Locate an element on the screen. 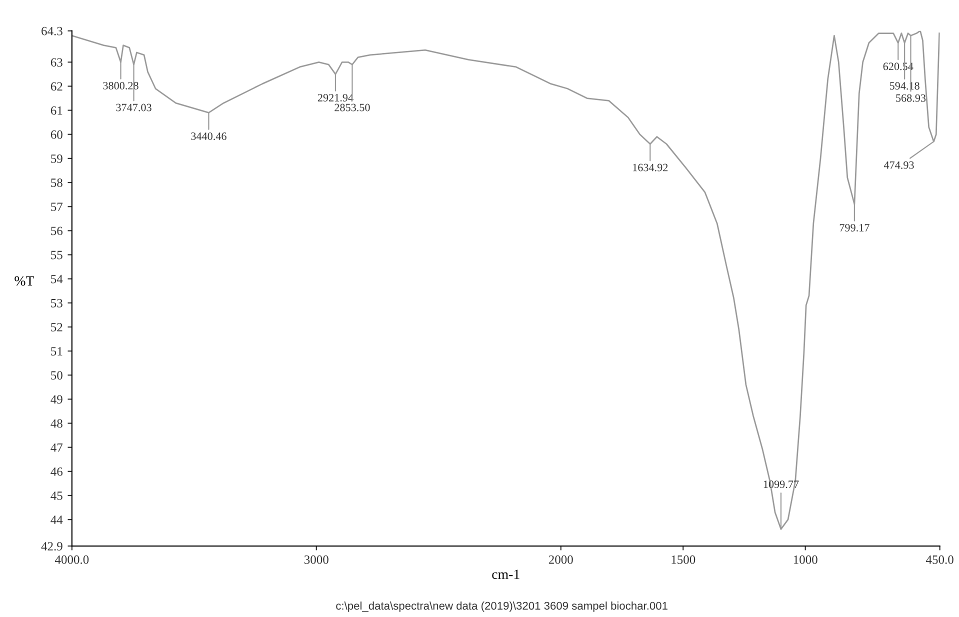  y-tick-label: 42.9 is located at coordinates (51, 546).